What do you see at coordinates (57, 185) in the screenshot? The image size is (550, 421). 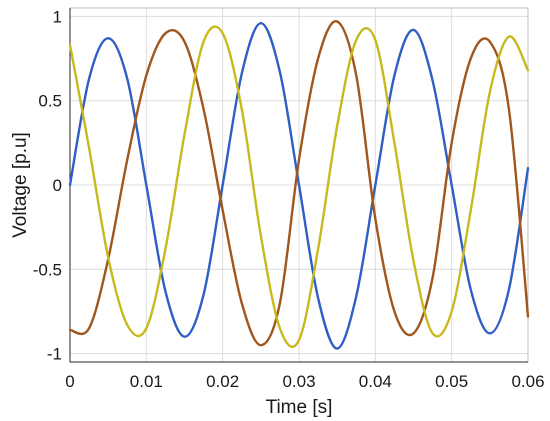 I see `y-tick-label: 0` at bounding box center [57, 185].